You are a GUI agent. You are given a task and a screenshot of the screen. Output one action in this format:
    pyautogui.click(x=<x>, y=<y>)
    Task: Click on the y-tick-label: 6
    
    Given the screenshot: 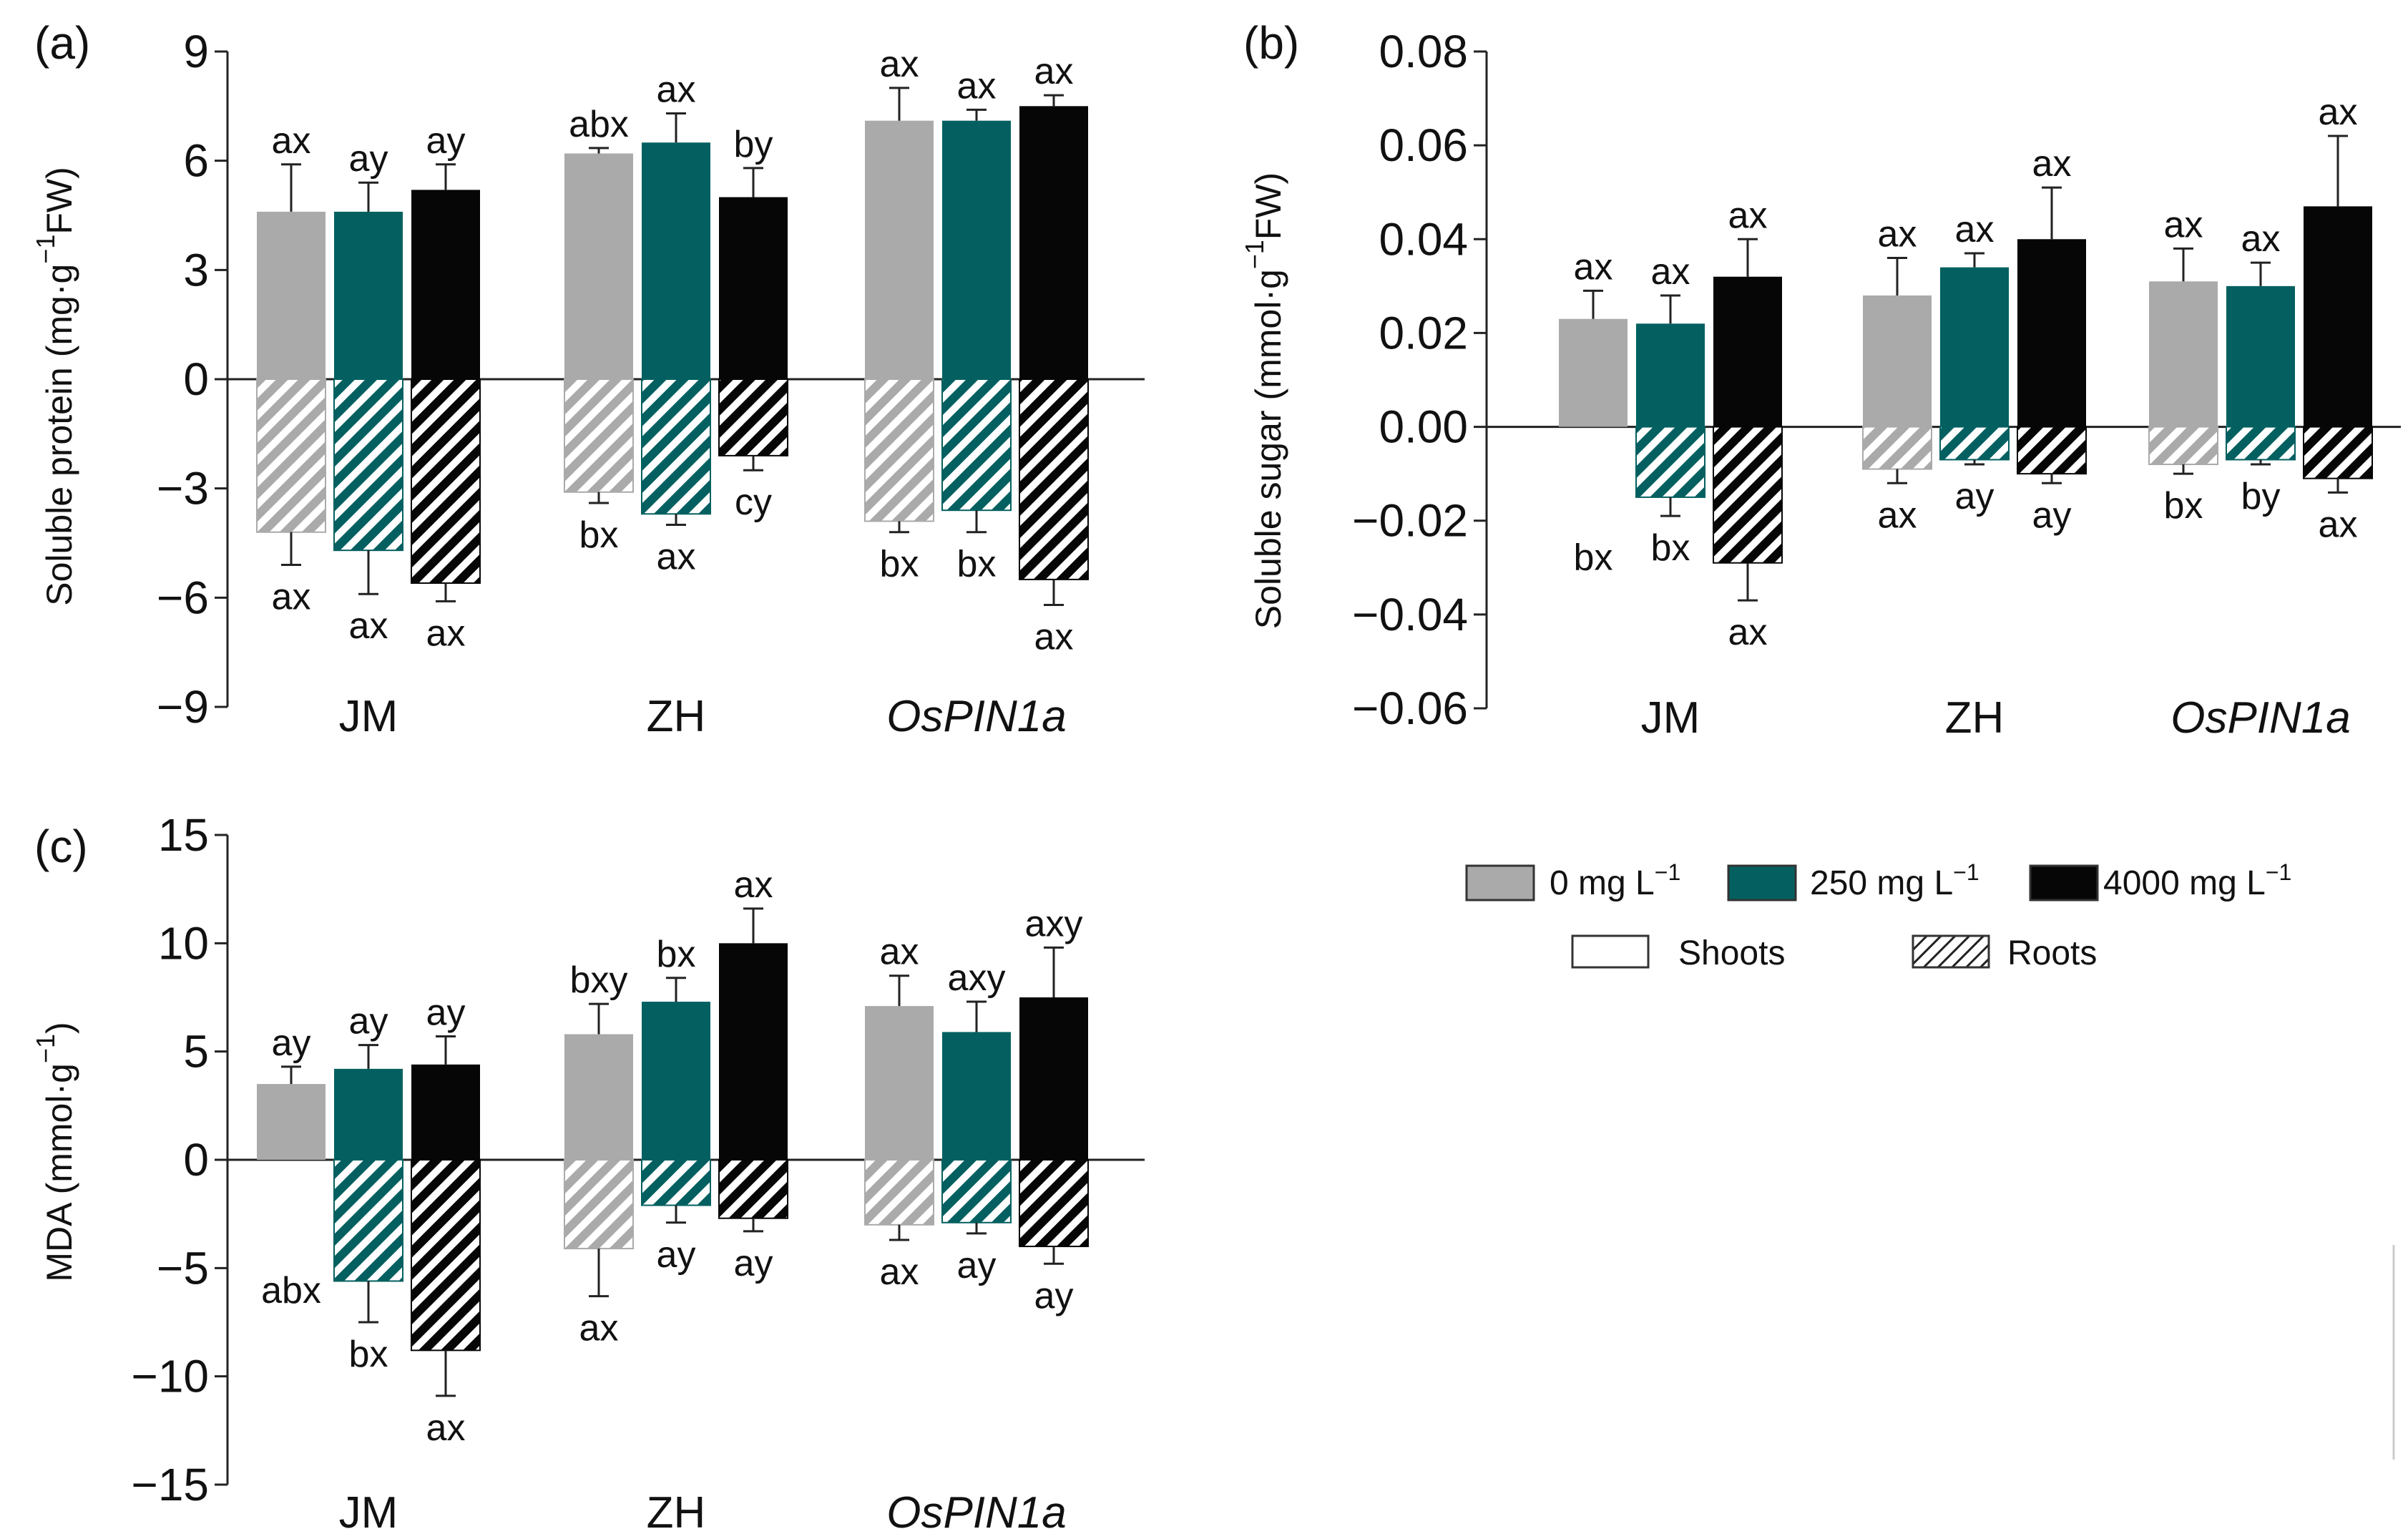 What is the action you would take?
    pyautogui.click(x=196, y=161)
    